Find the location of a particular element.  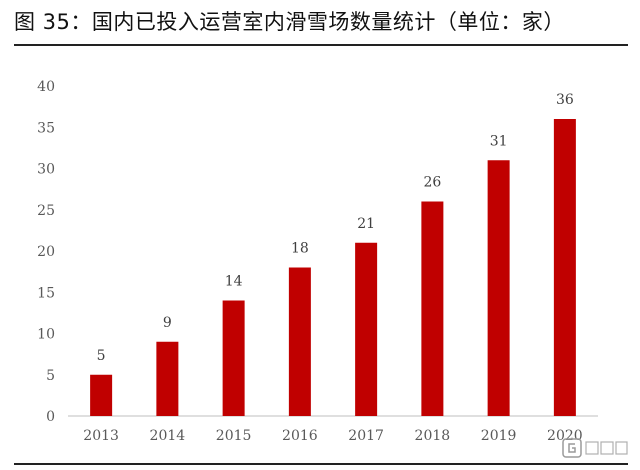

data-label: 14 is located at coordinates (234, 282).